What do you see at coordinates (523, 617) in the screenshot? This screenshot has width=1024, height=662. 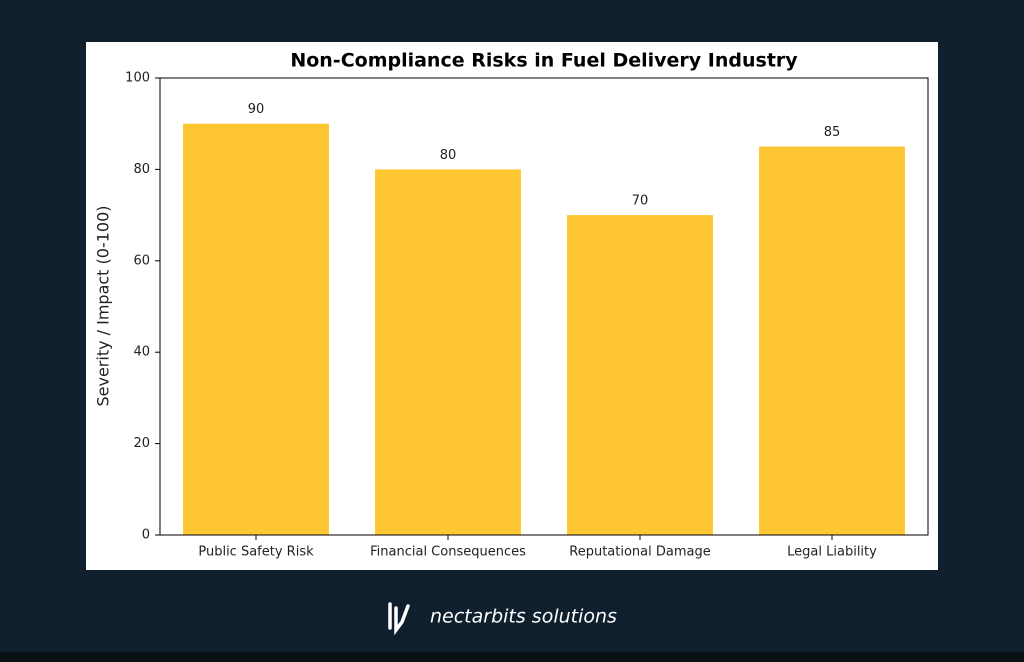 I see `brand-name: nectarbits solutions` at bounding box center [523, 617].